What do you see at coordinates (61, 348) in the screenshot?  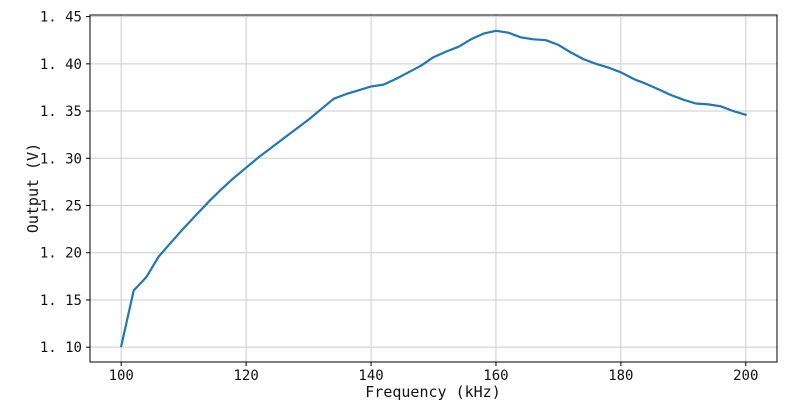 I see `y-tick-label: 1. 10` at bounding box center [61, 348].